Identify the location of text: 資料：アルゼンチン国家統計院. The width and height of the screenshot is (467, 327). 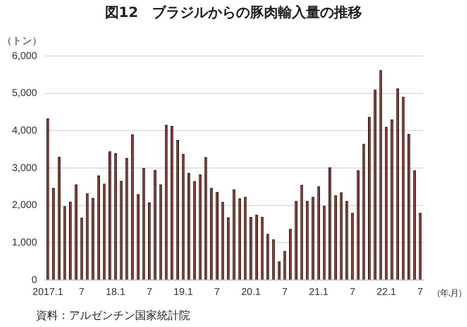
(113, 315).